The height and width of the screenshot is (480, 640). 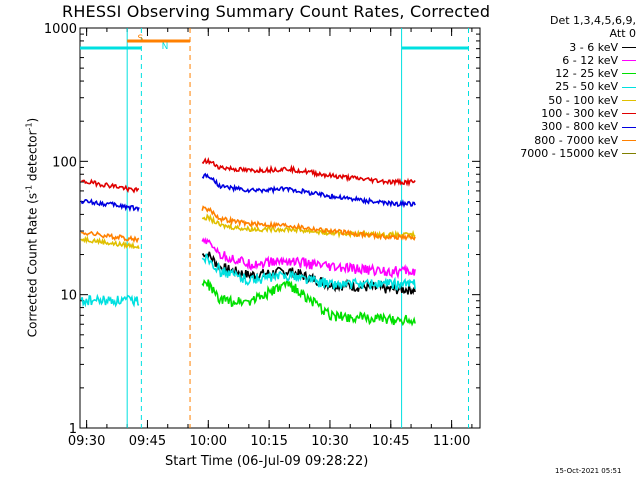 I want to click on y-tick-label: 1000, so click(x=60, y=29).